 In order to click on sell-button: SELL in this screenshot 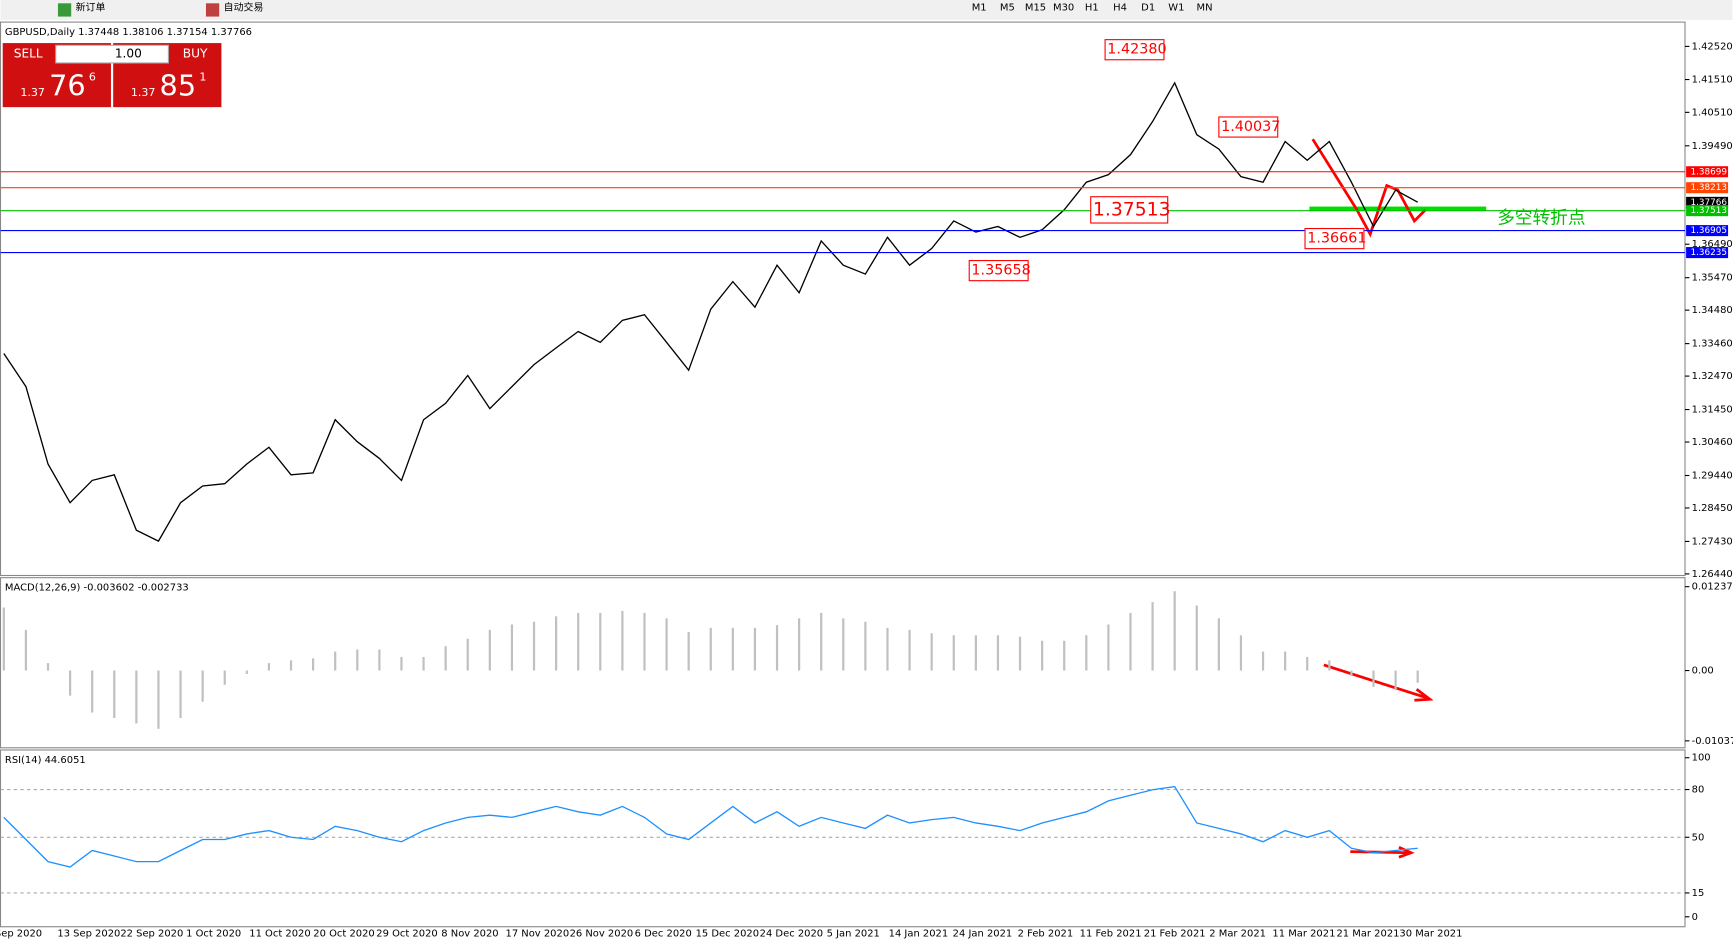, I will do `click(28, 54)`.